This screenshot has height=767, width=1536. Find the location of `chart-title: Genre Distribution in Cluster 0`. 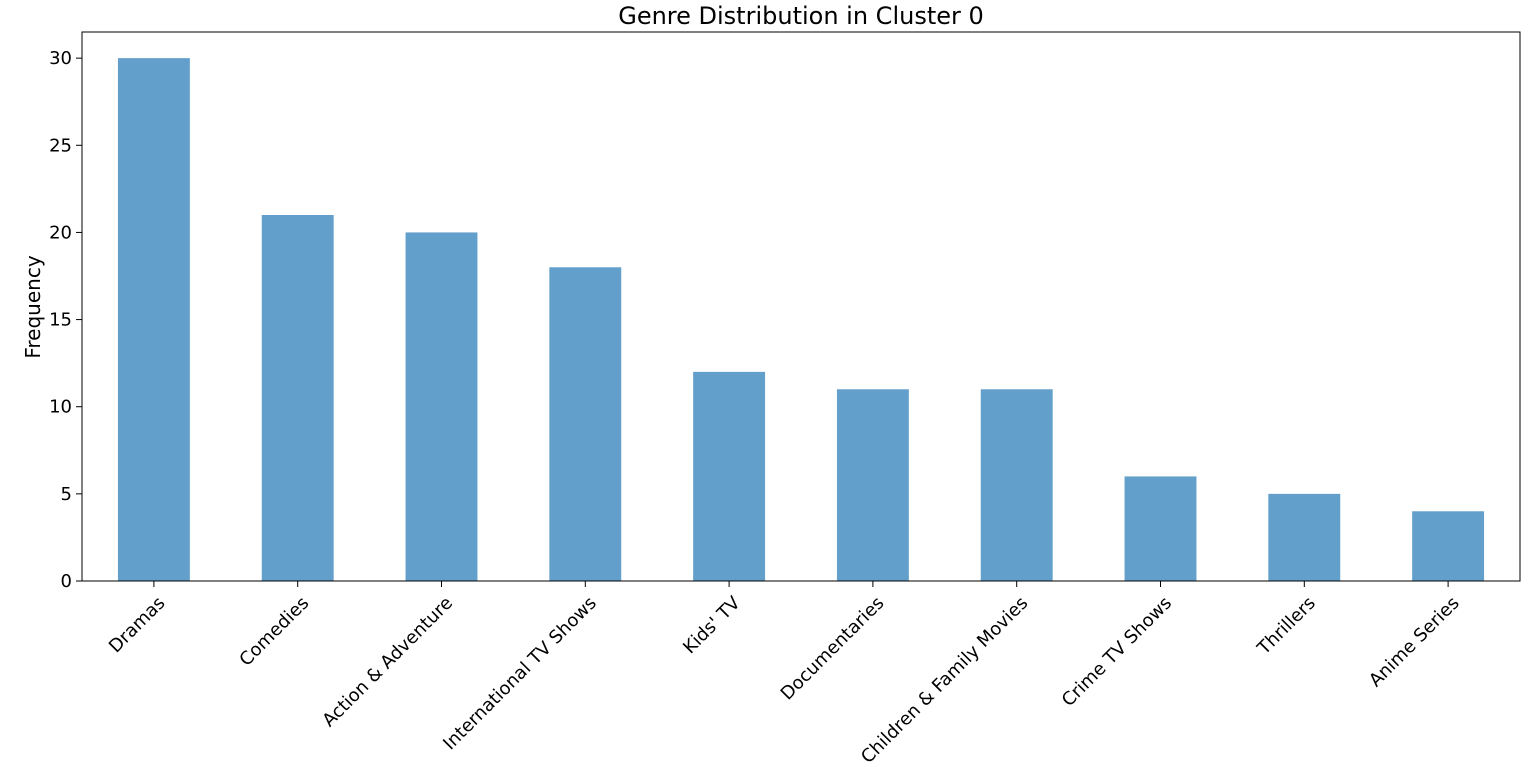

chart-title: Genre Distribution in Cluster 0 is located at coordinates (801, 16).